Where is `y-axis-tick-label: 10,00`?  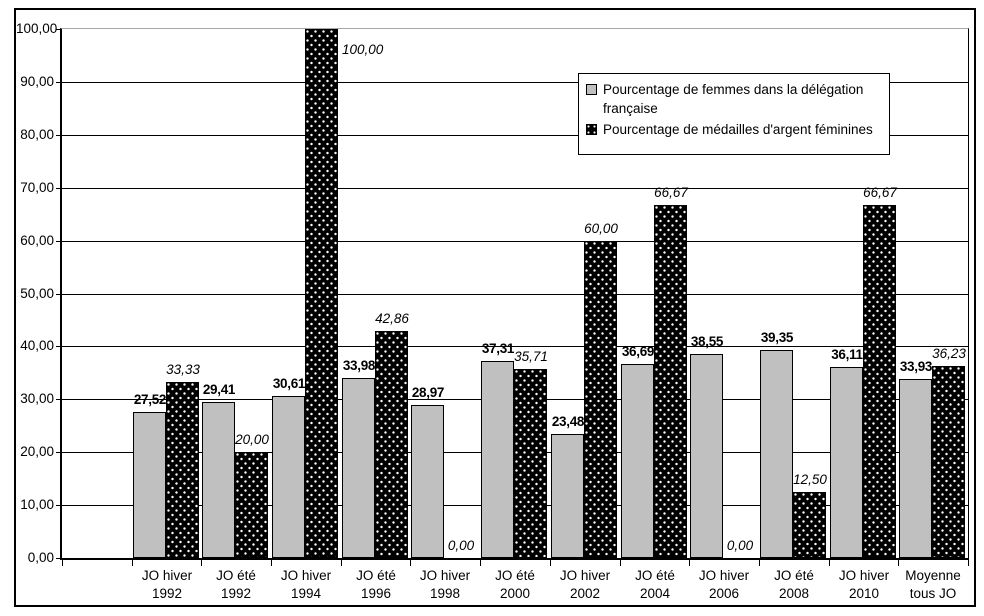 y-axis-tick-label: 10,00 is located at coordinates (37, 504).